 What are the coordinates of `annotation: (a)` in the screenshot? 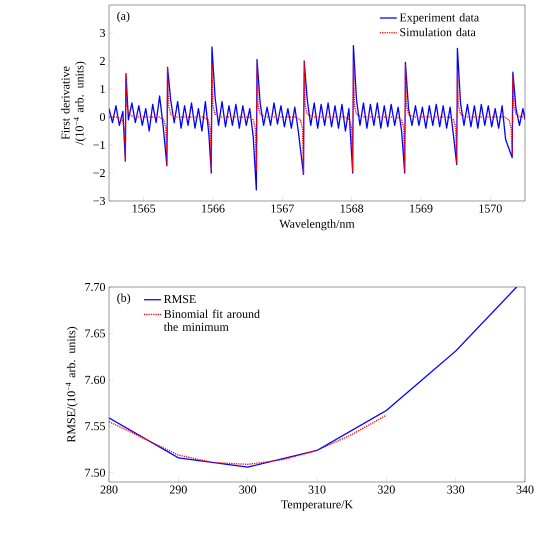 It's located at (123, 16).